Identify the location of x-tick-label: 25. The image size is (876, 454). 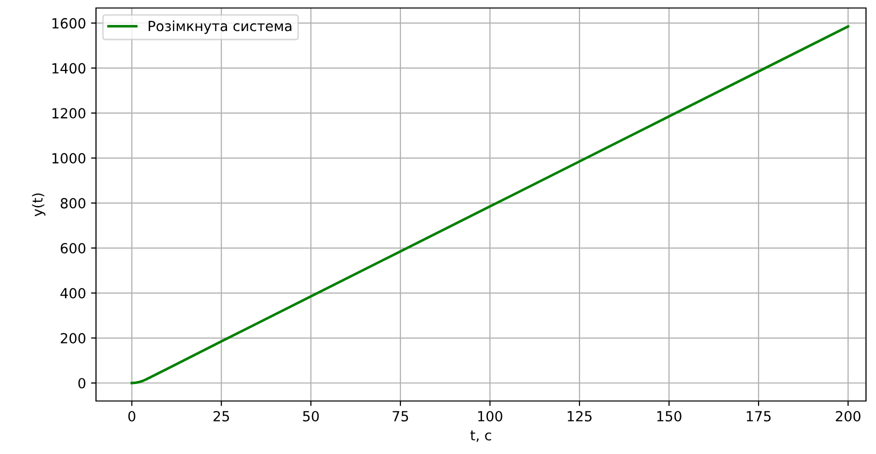
(221, 416).